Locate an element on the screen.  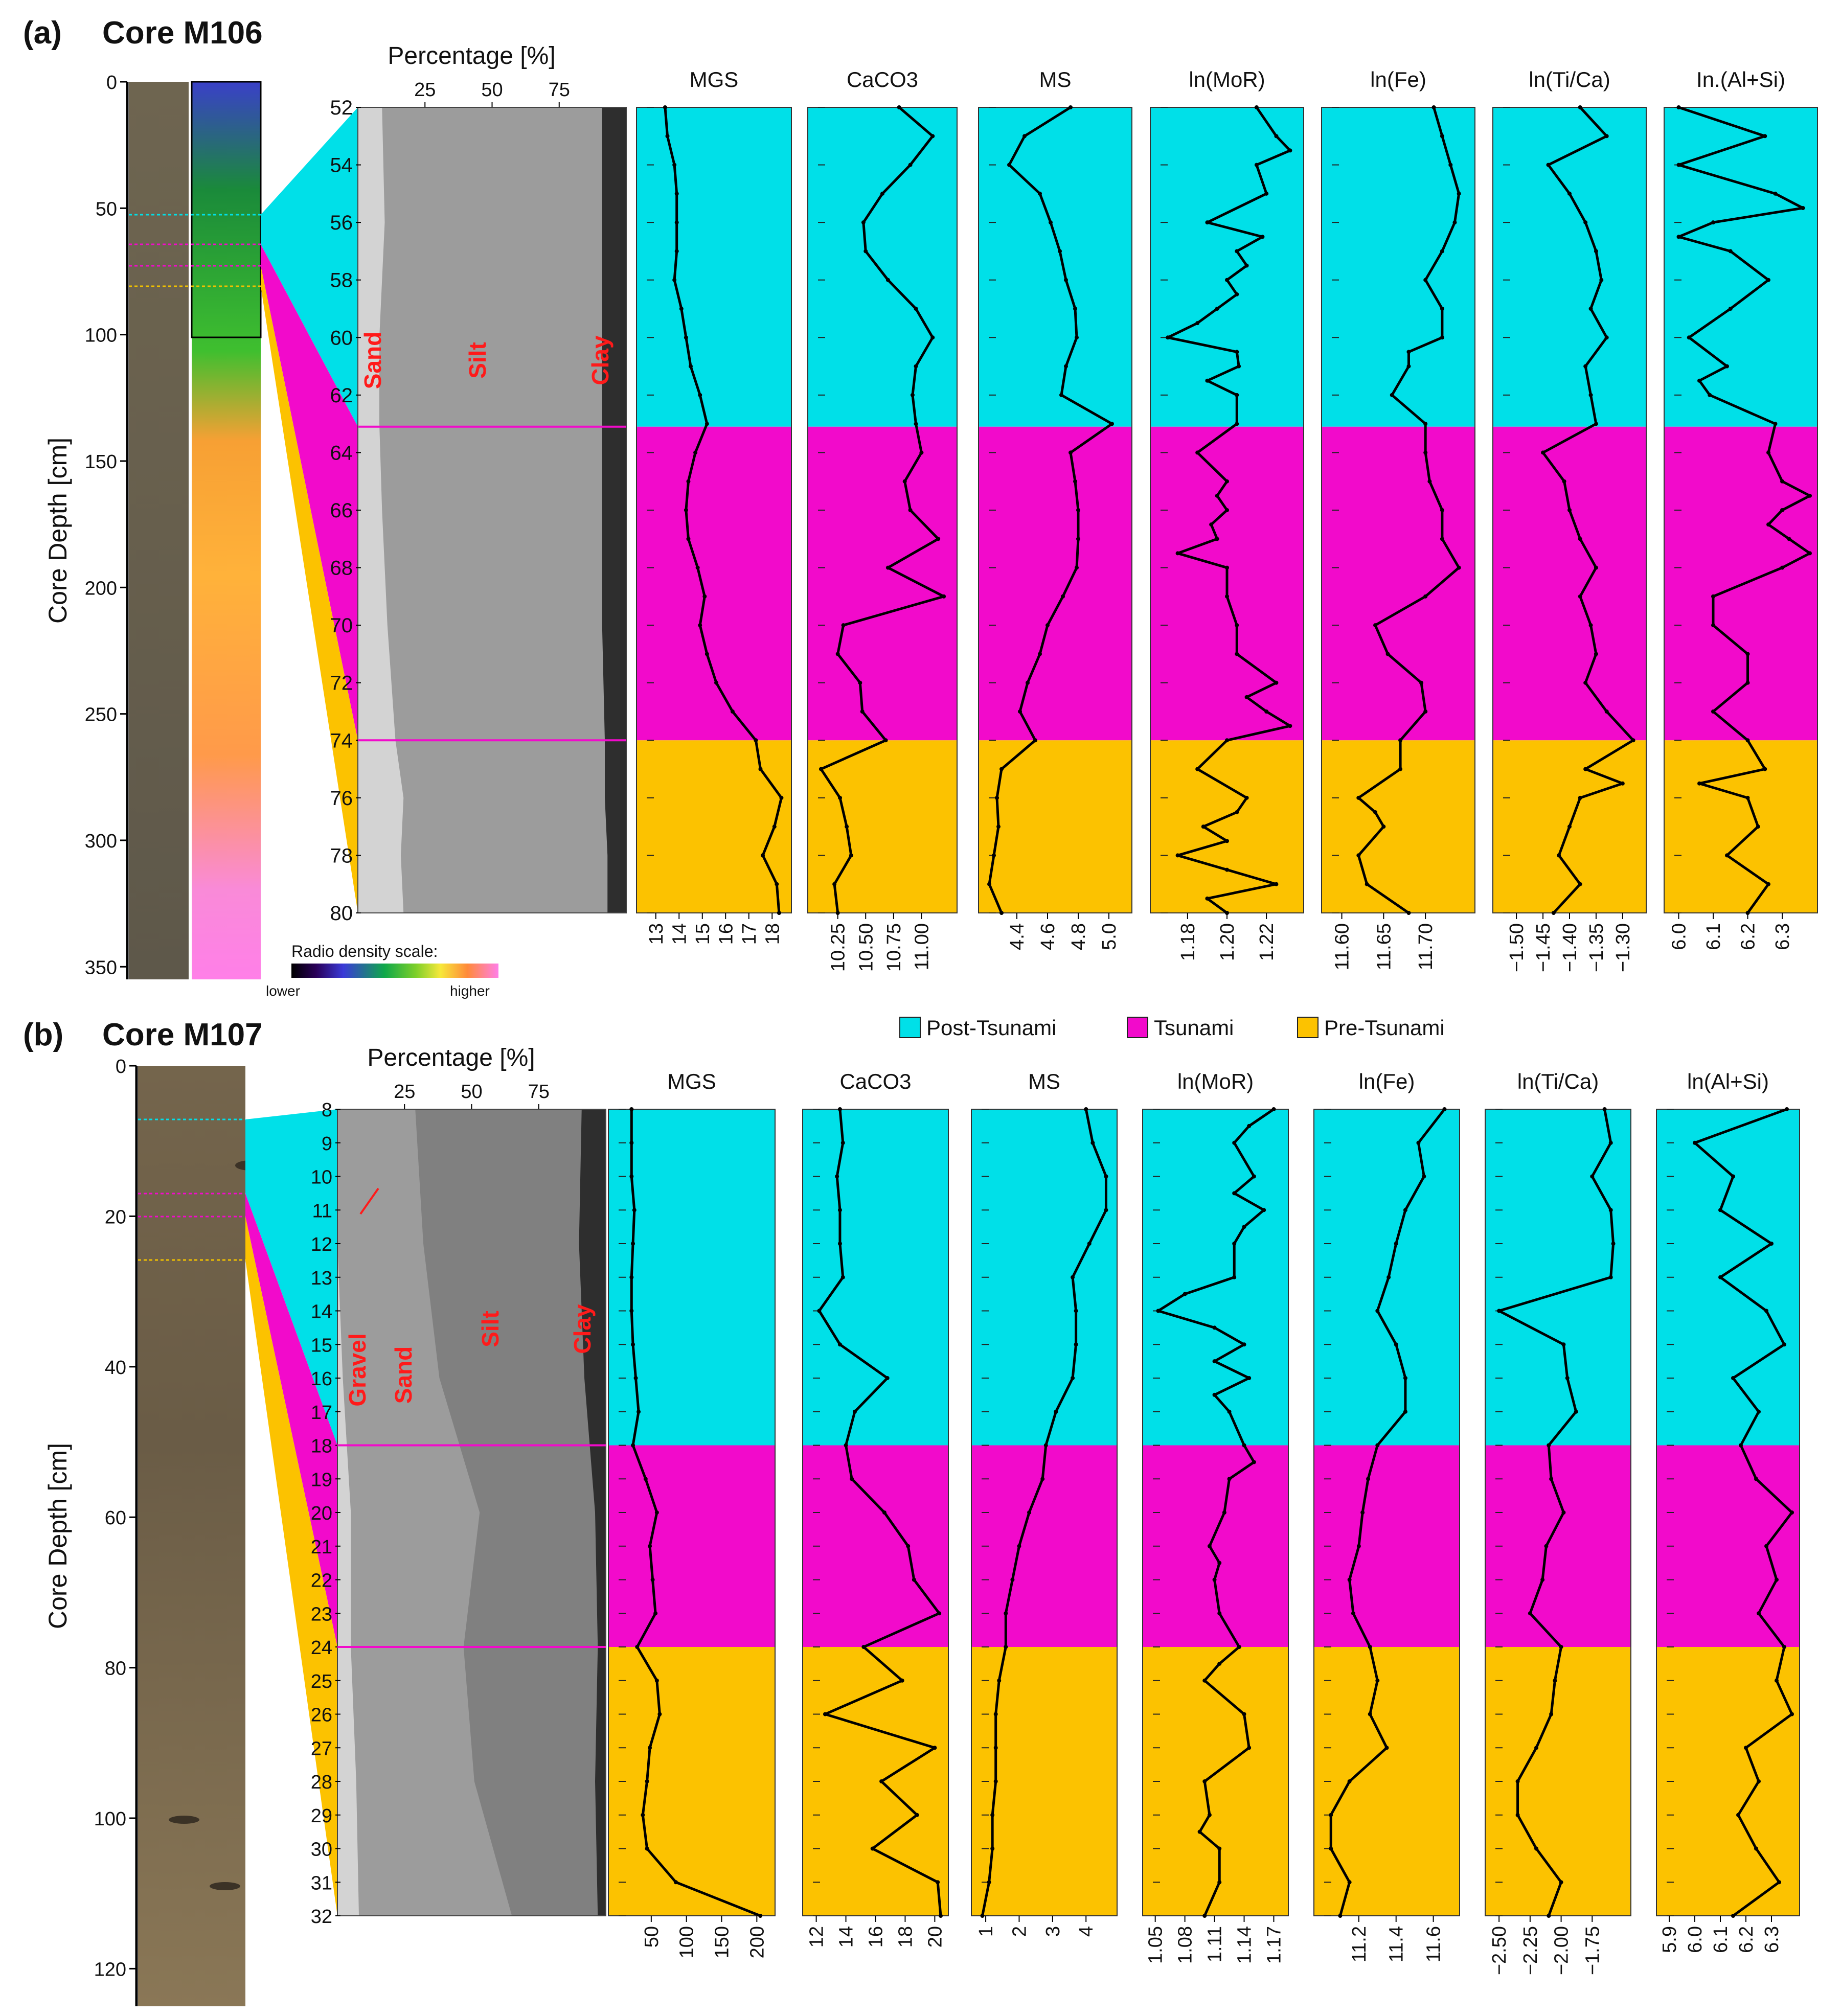
depth-tick-label: 20 is located at coordinates (321, 1514).